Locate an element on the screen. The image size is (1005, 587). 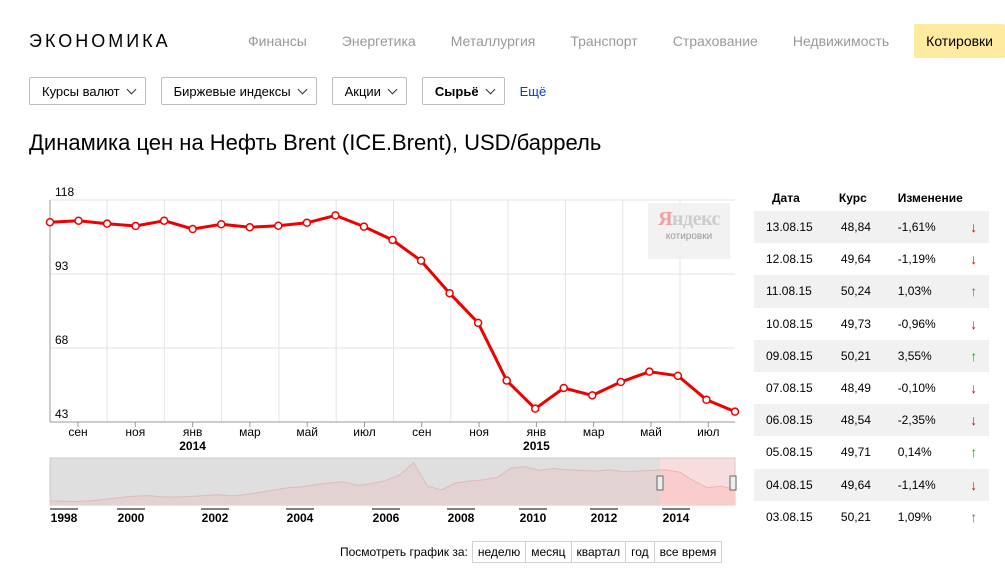
x-tick-label: ноя is located at coordinates (479, 432).